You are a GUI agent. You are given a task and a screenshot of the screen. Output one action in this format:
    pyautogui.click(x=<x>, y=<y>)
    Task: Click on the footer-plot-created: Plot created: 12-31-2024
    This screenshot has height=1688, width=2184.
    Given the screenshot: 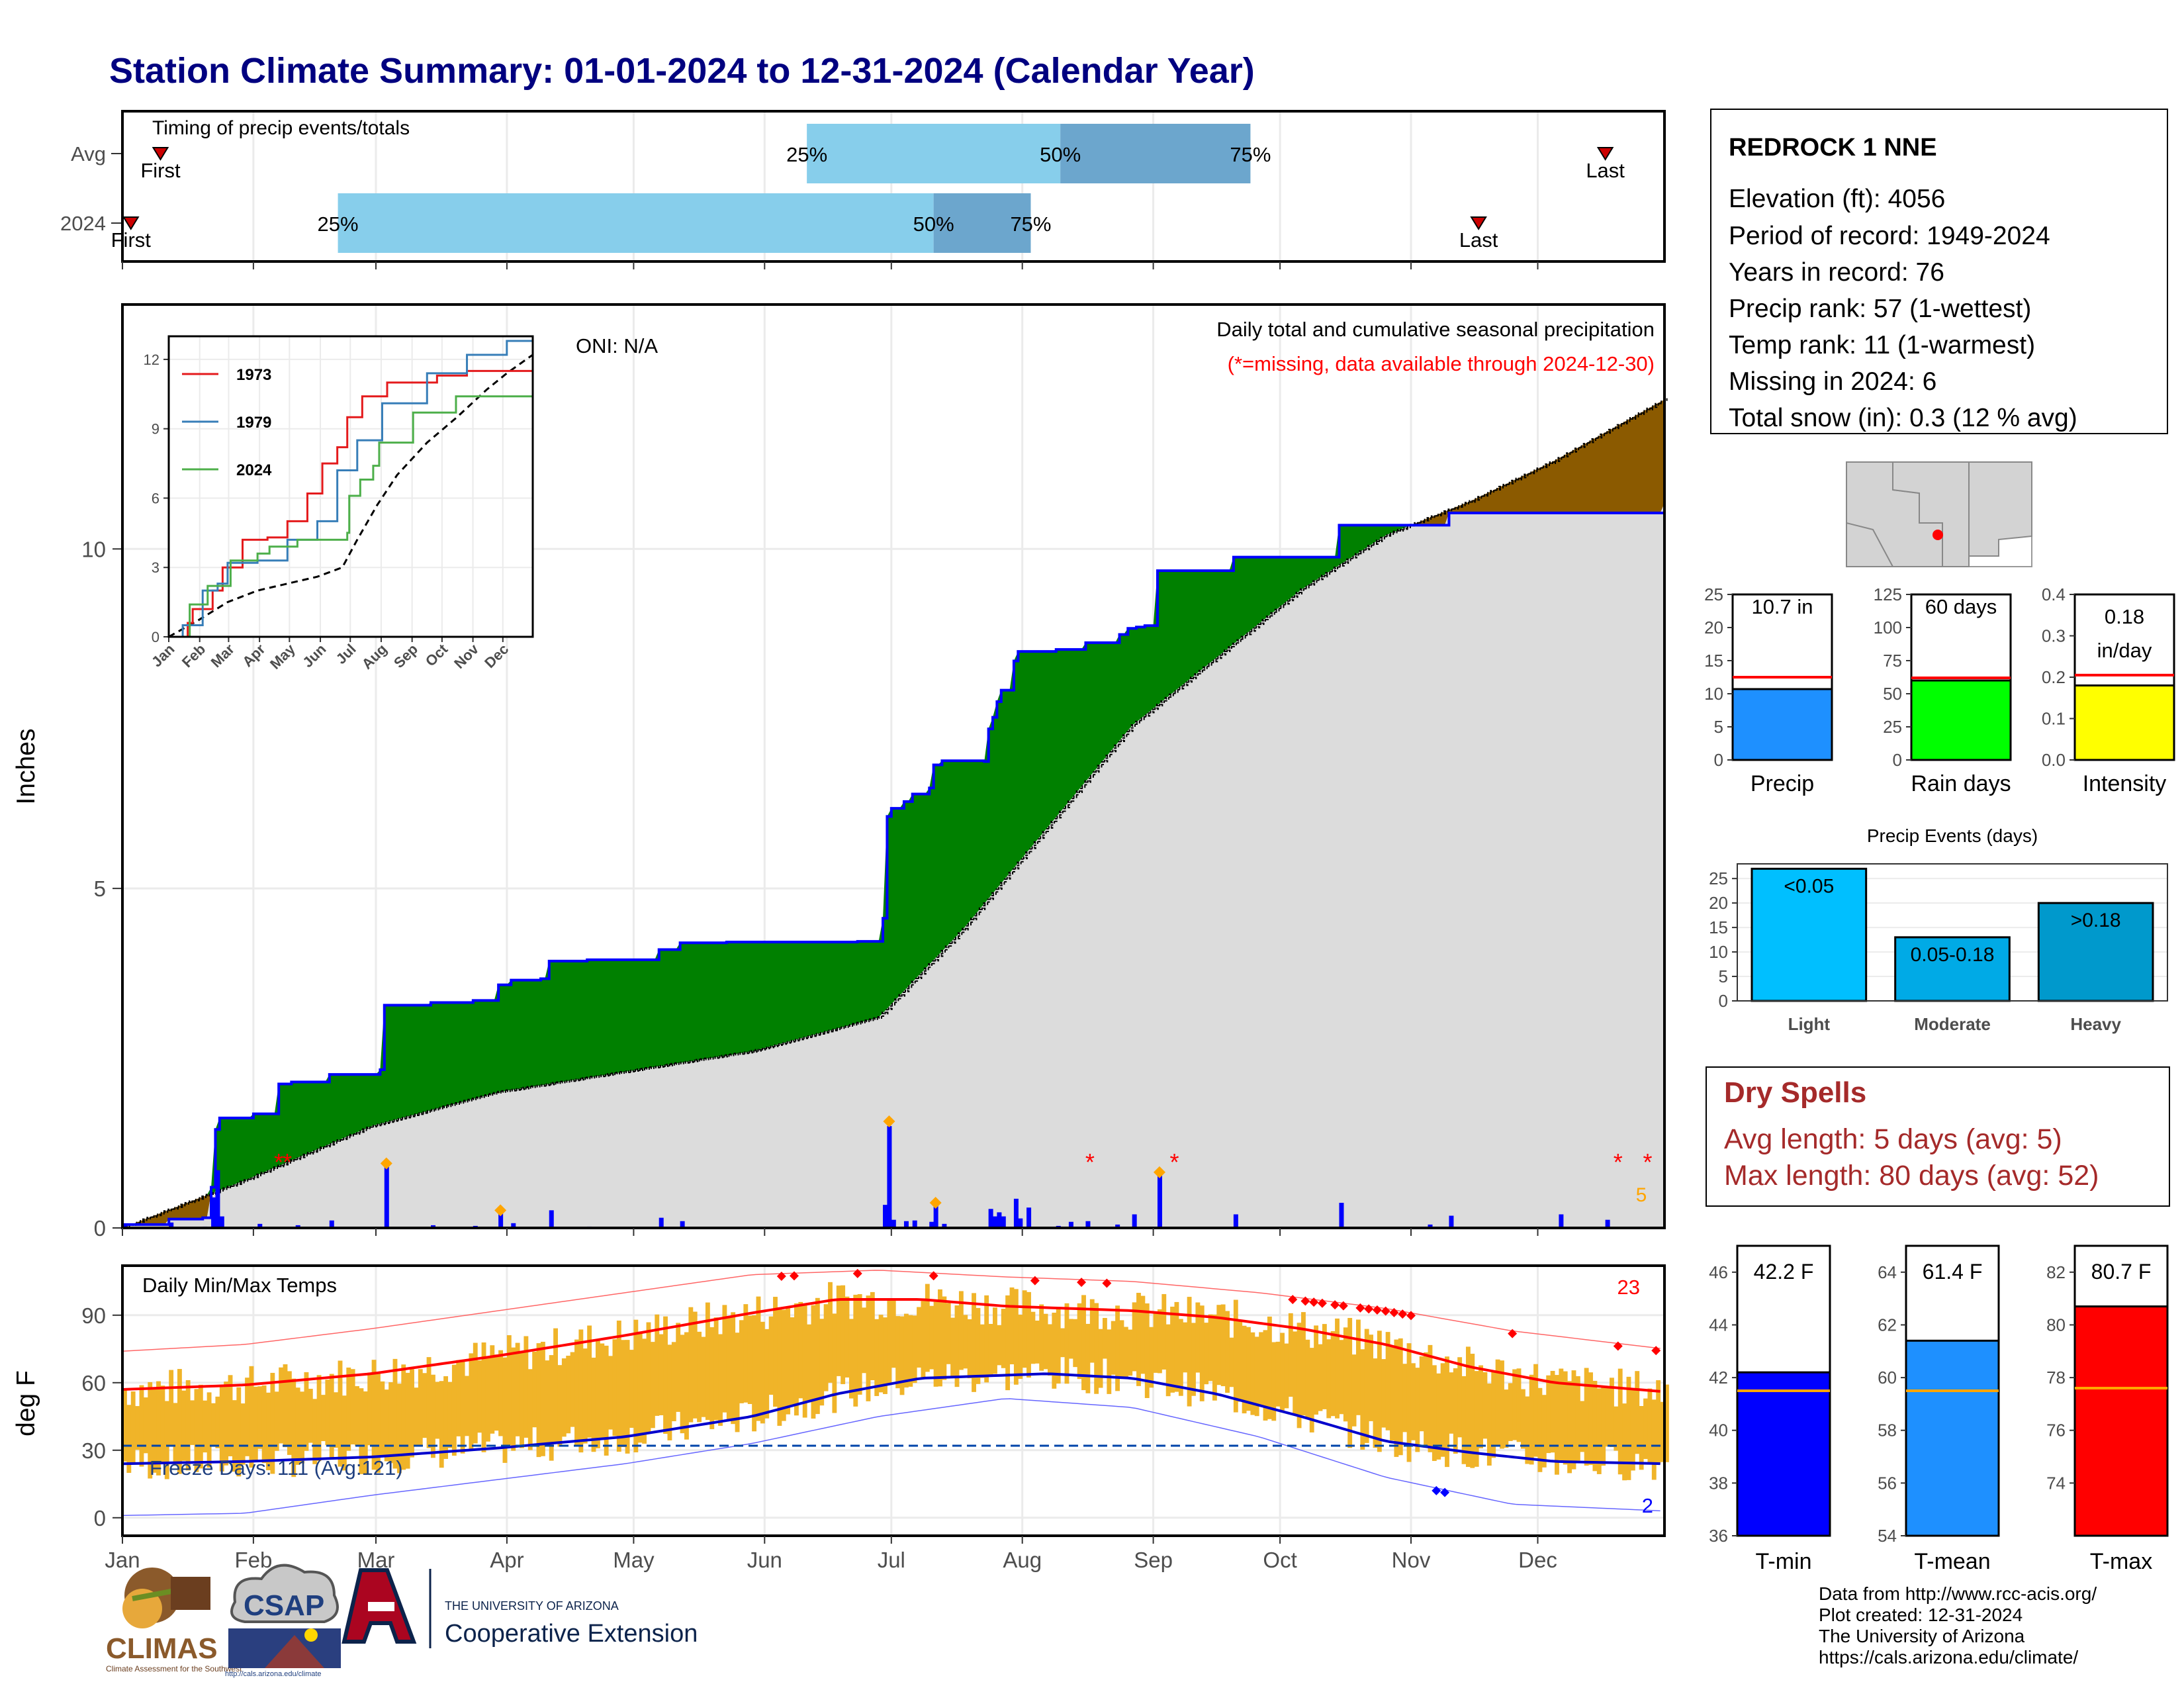 What is the action you would take?
    pyautogui.click(x=1921, y=1615)
    